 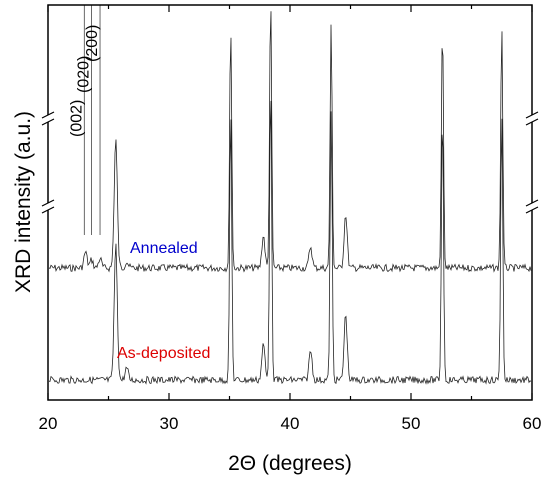 What do you see at coordinates (163, 301) in the screenshot?
I see `series-labels: Annealed As-deposited` at bounding box center [163, 301].